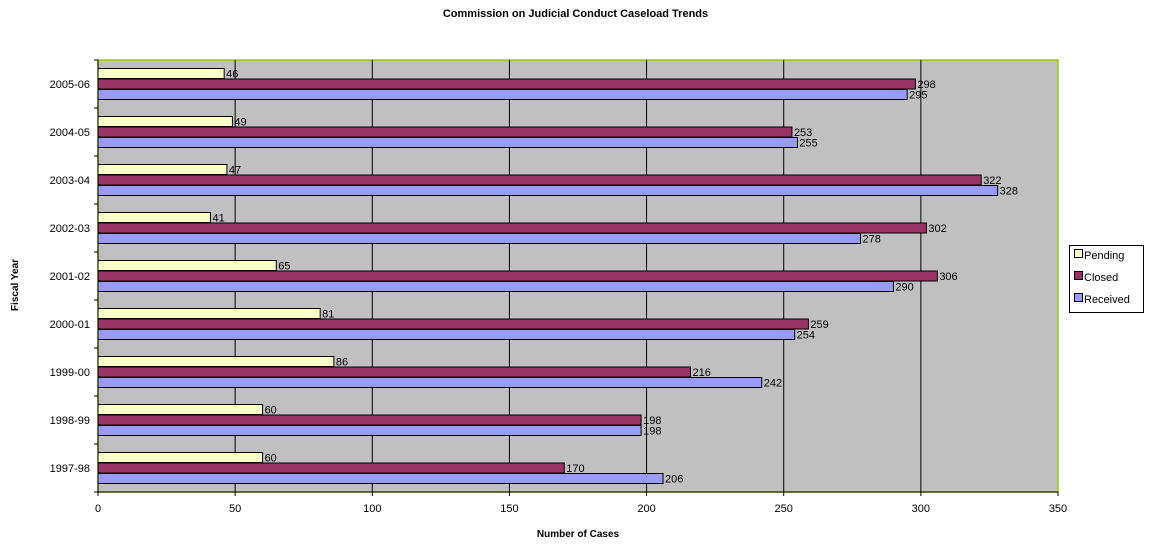 Image resolution: width=1151 pixels, height=546 pixels. I want to click on value-label-received: 255, so click(808, 144).